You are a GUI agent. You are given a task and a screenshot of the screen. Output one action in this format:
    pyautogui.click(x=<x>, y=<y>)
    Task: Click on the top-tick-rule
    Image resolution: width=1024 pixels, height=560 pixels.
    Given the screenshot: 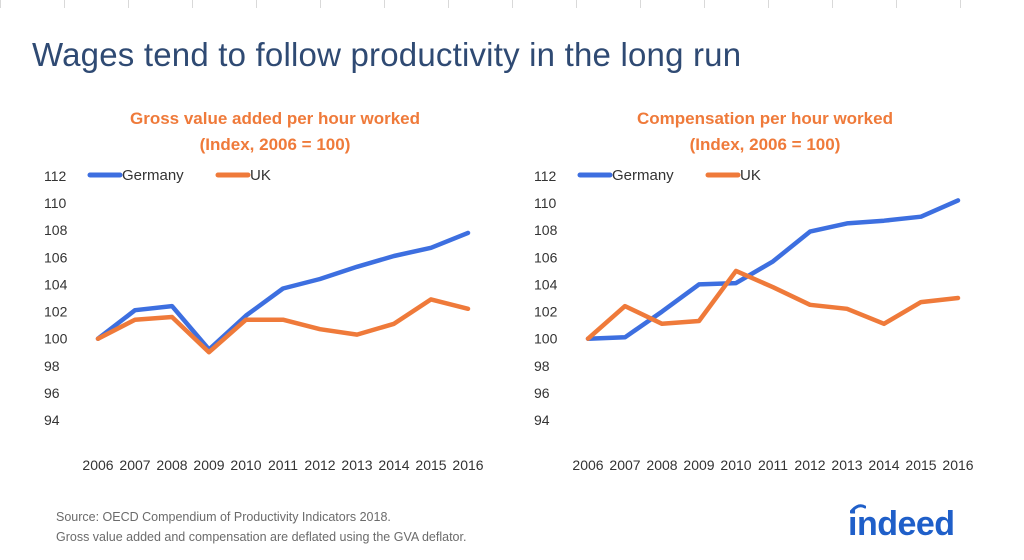 What is the action you would take?
    pyautogui.click(x=512, y=4)
    